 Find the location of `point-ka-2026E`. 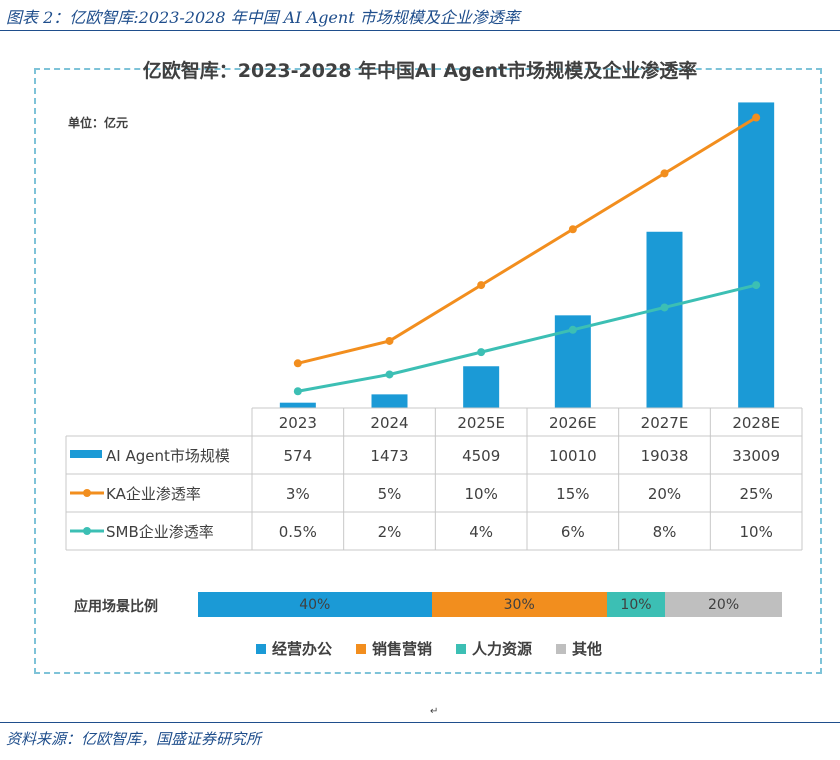

point-ka-2026E is located at coordinates (572, 229).